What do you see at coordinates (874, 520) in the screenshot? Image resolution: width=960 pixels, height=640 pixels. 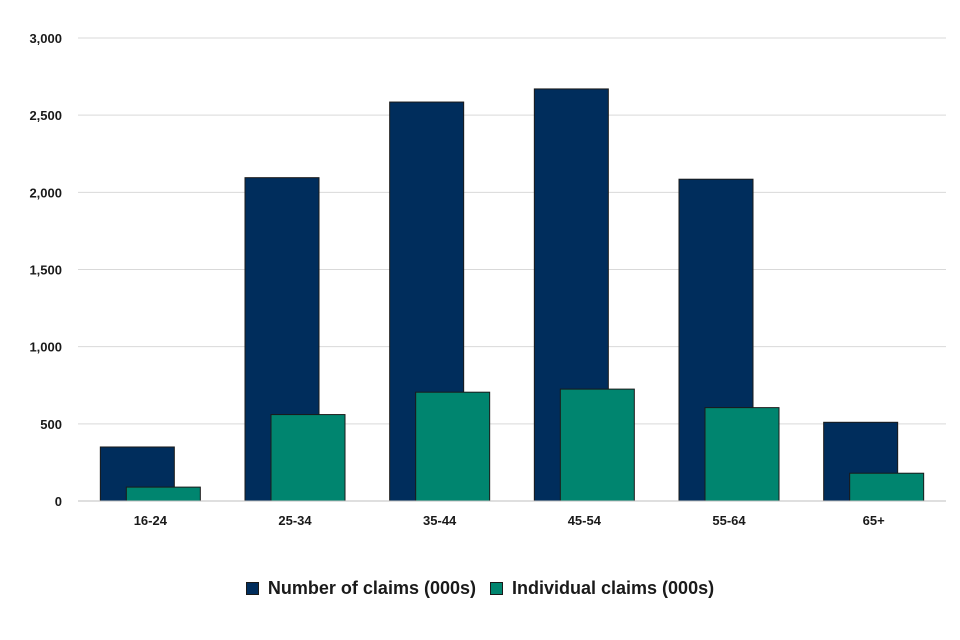 I see `x-tick-label: 65+` at bounding box center [874, 520].